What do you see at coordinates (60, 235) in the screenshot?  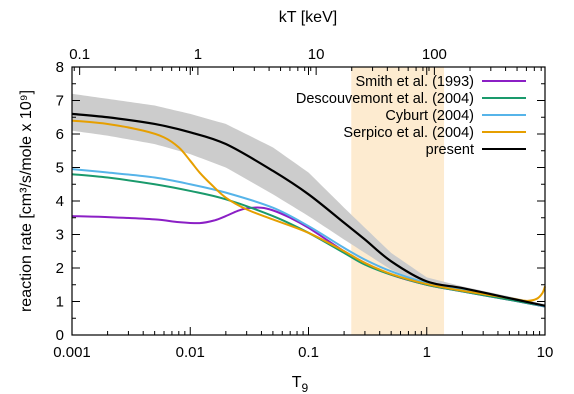 I see `y-tick-label: 3` at bounding box center [60, 235].